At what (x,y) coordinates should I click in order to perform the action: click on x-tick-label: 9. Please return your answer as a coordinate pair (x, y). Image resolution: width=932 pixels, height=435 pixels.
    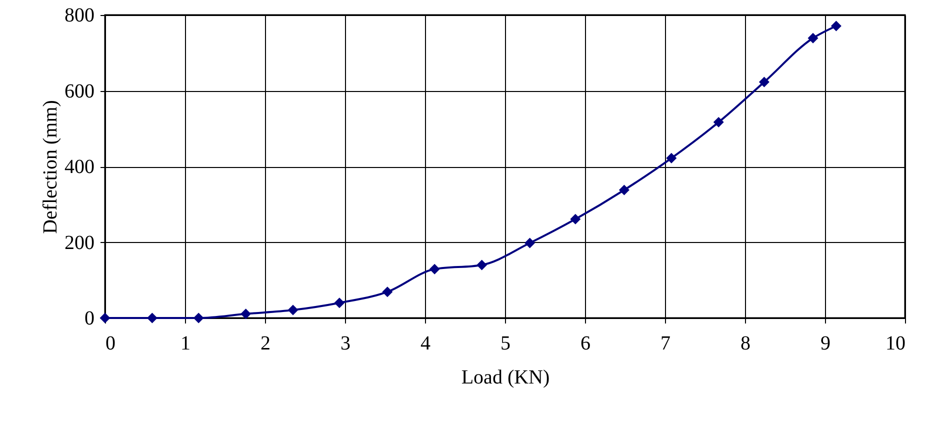
    Looking at the image, I should click on (825, 343).